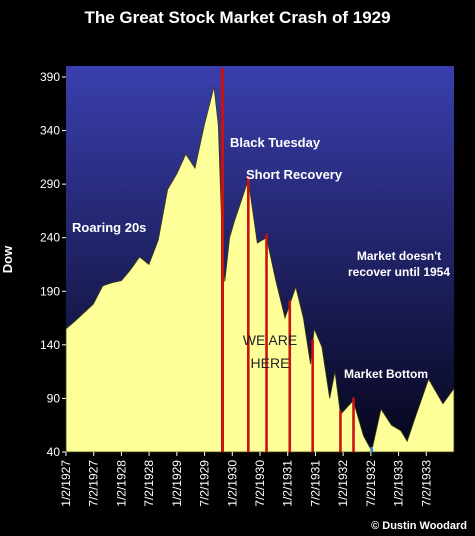  I want to click on y-tick-label: 390, so click(50, 77).